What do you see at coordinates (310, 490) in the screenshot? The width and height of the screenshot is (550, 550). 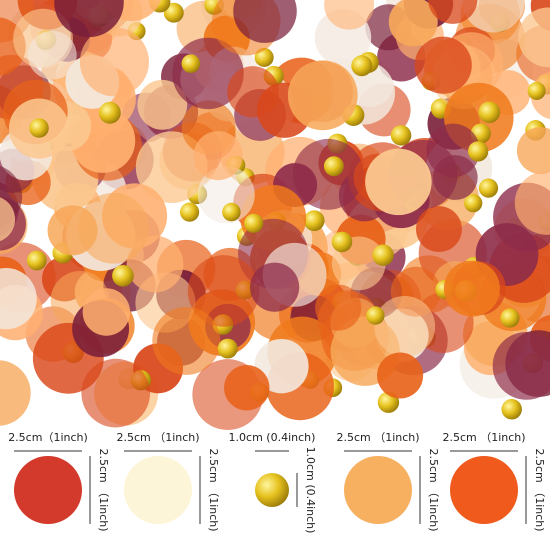 I see `height-label: 1.0cm (0.4inch)` at bounding box center [310, 490].